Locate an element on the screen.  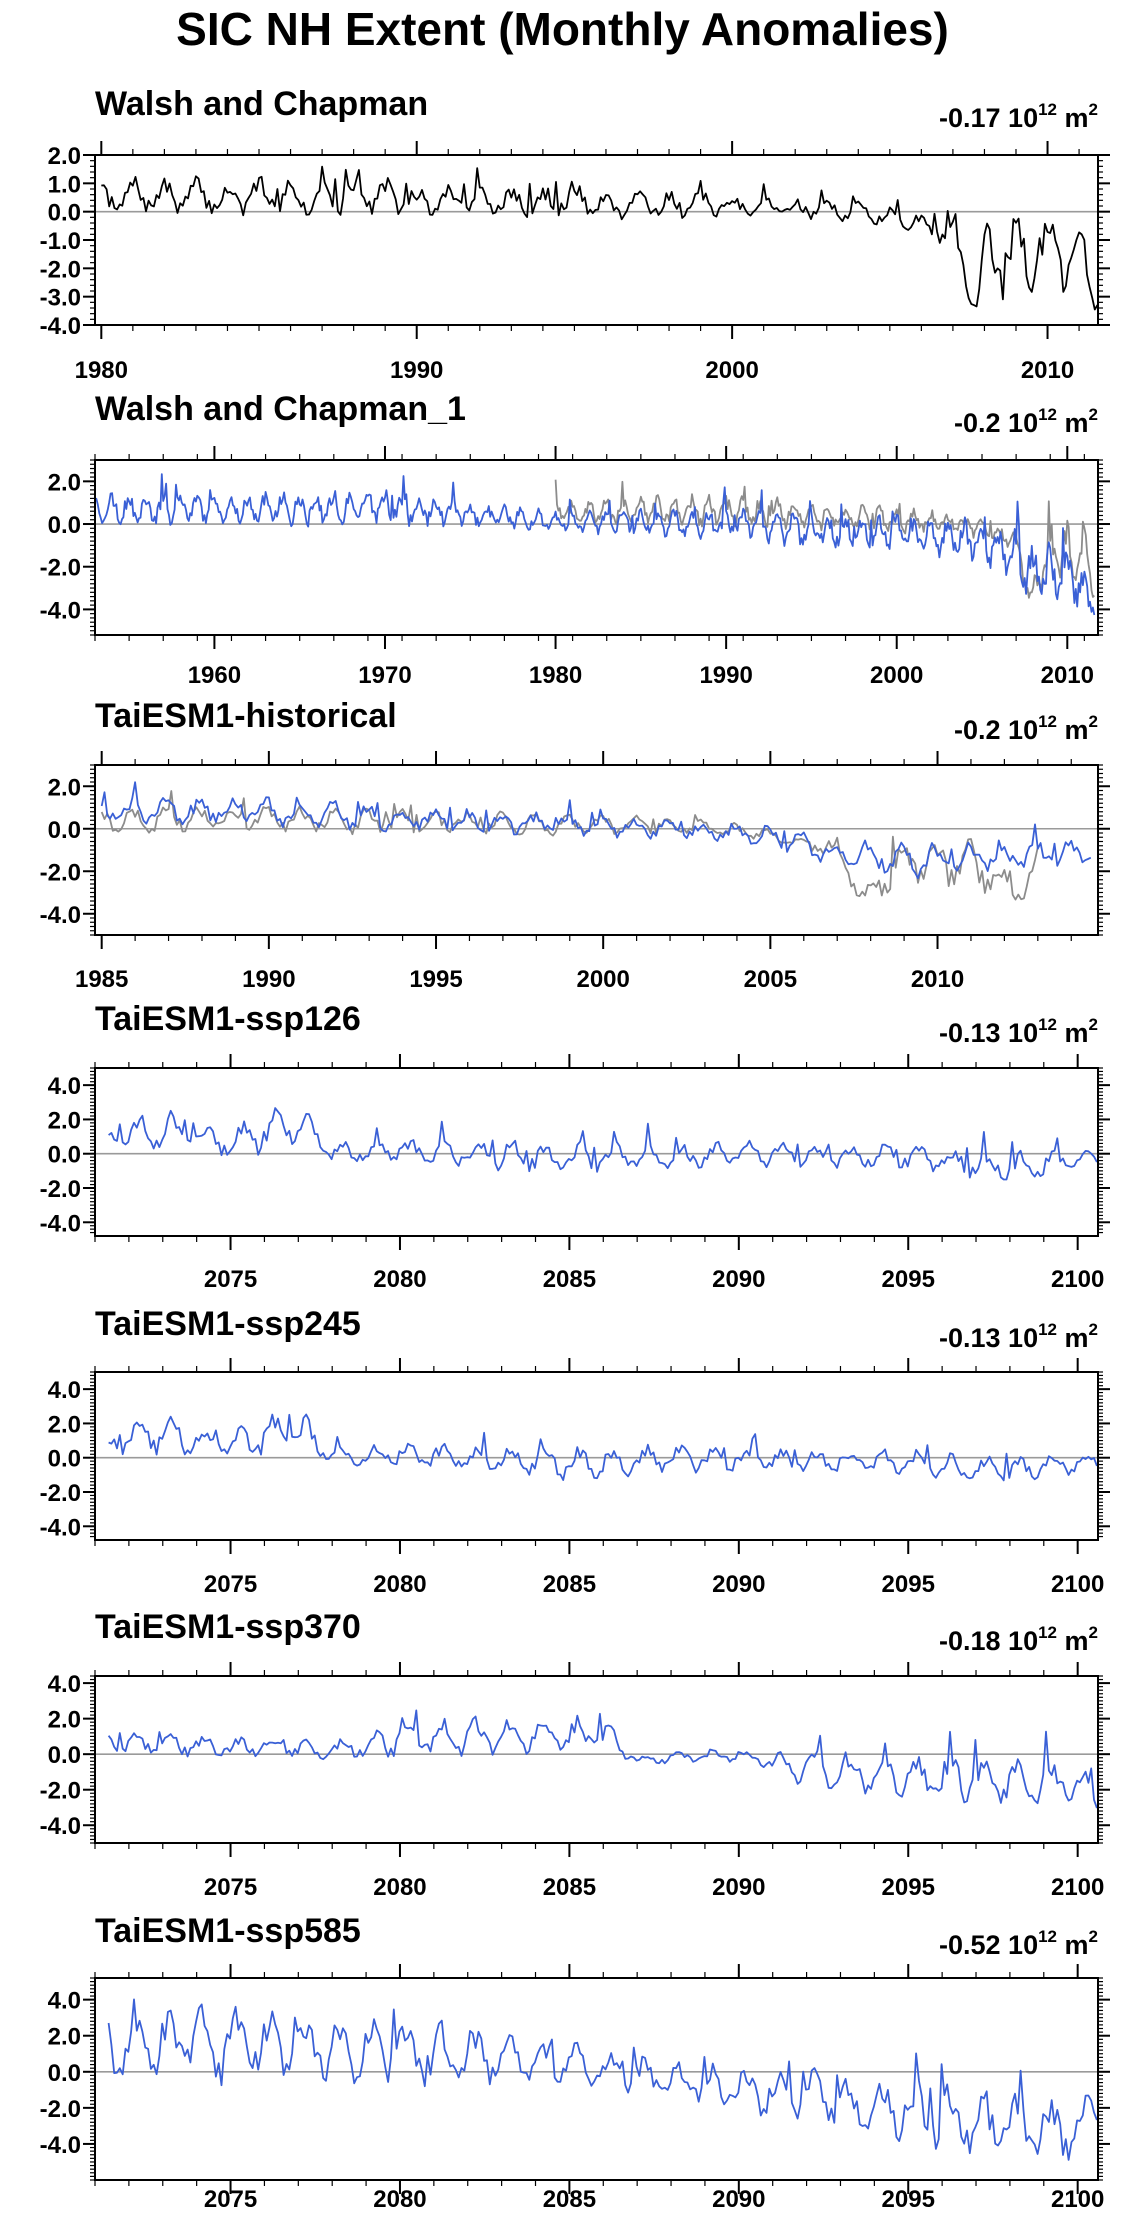
figure-title: SIC NH Extent (Monthly Anomalies) is located at coordinates (562, 29).